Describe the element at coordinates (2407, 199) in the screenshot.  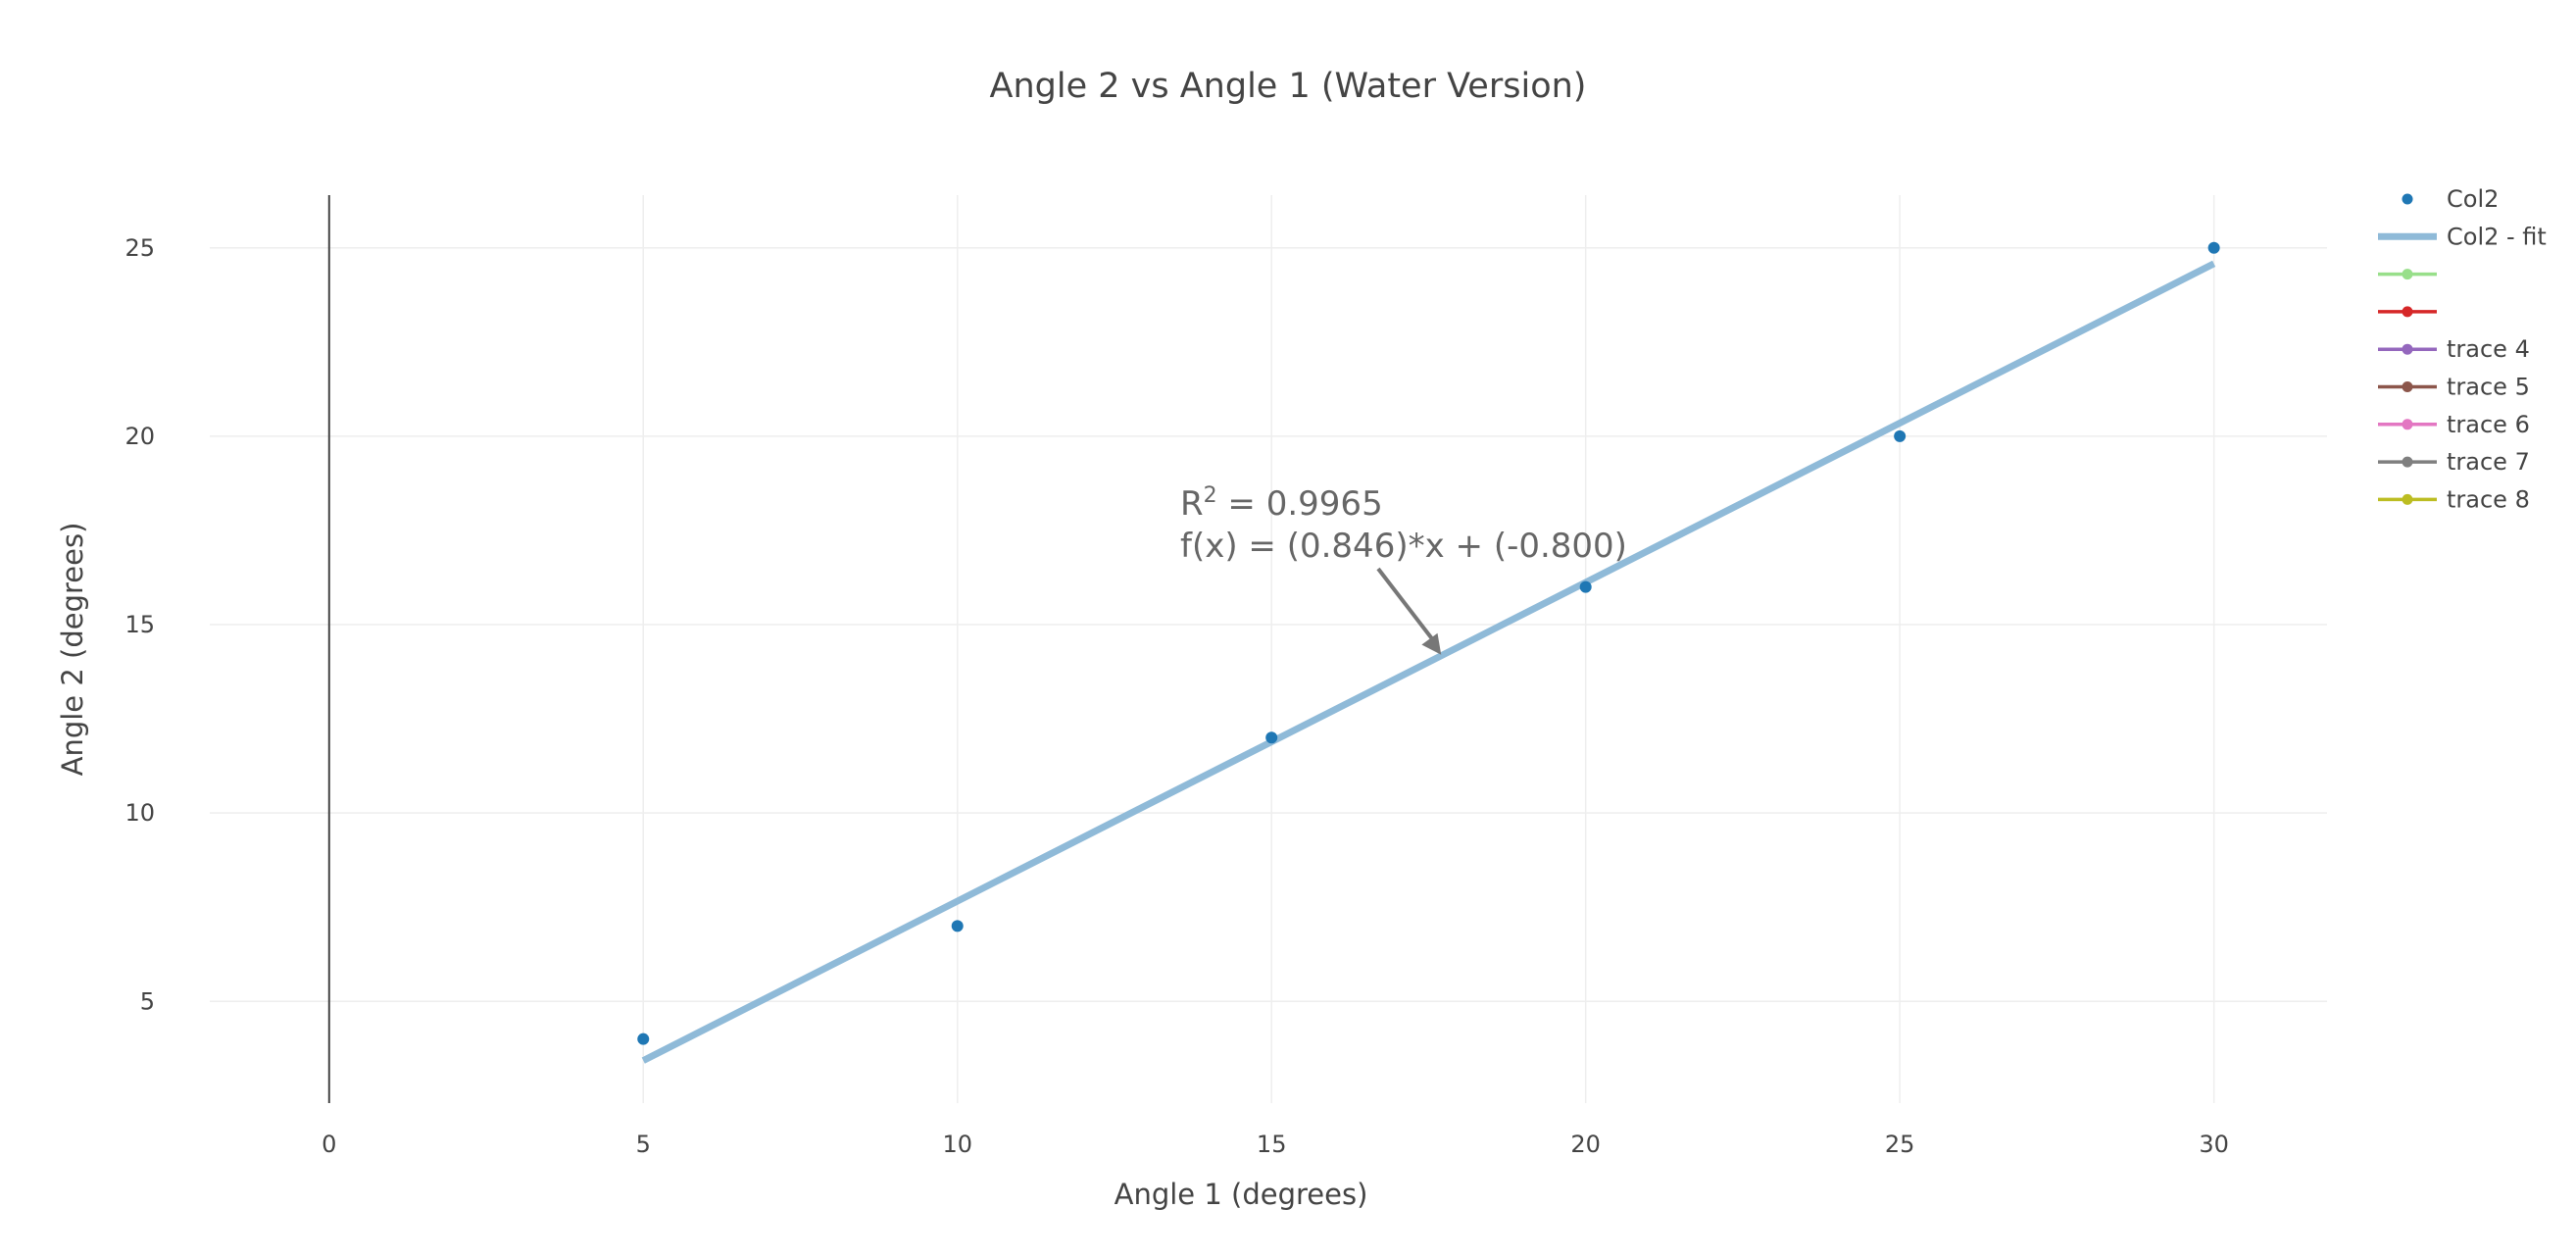
I see `legend-swatch` at that location.